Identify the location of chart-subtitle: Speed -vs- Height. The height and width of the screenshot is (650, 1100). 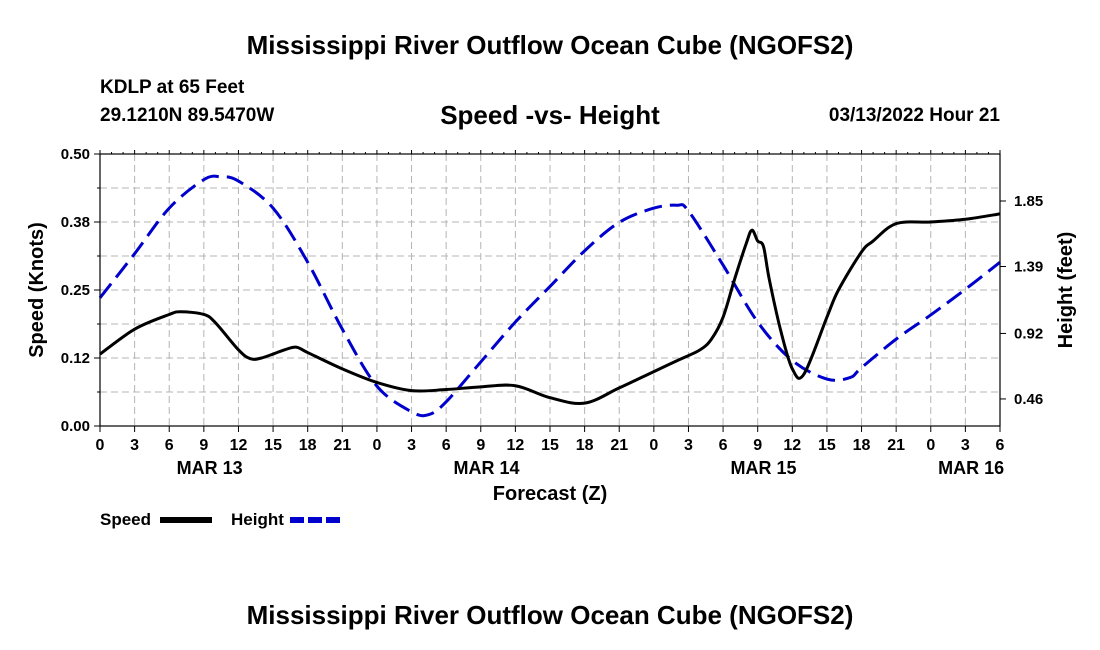
(550, 115).